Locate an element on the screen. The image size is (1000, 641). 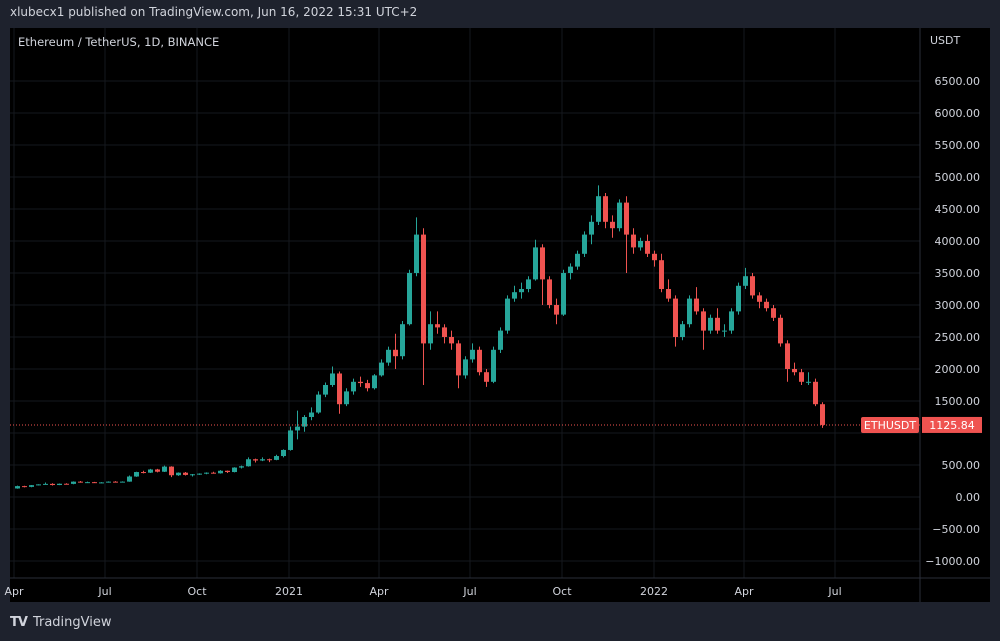
symbol-label: ETHUSDT is located at coordinates (890, 425).